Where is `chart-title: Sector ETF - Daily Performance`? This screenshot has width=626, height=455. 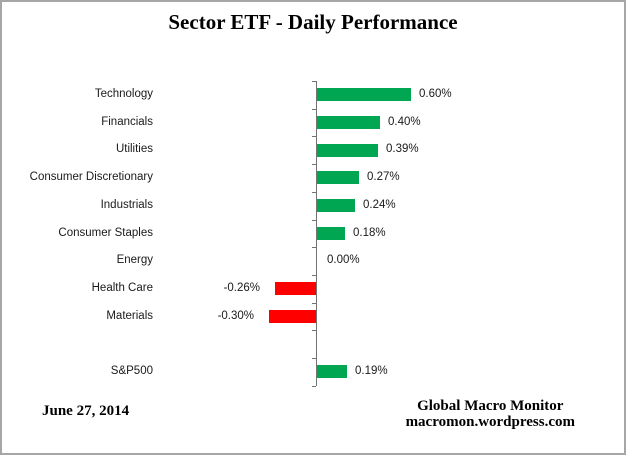
chart-title: Sector ETF - Daily Performance is located at coordinates (313, 22).